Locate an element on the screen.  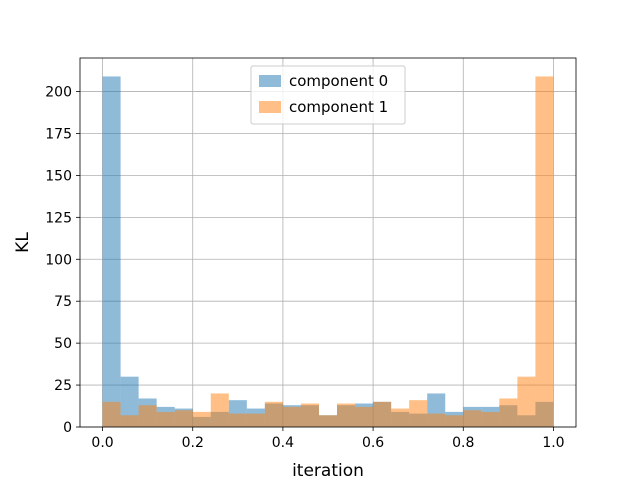
legend-box is located at coordinates (328, 95).